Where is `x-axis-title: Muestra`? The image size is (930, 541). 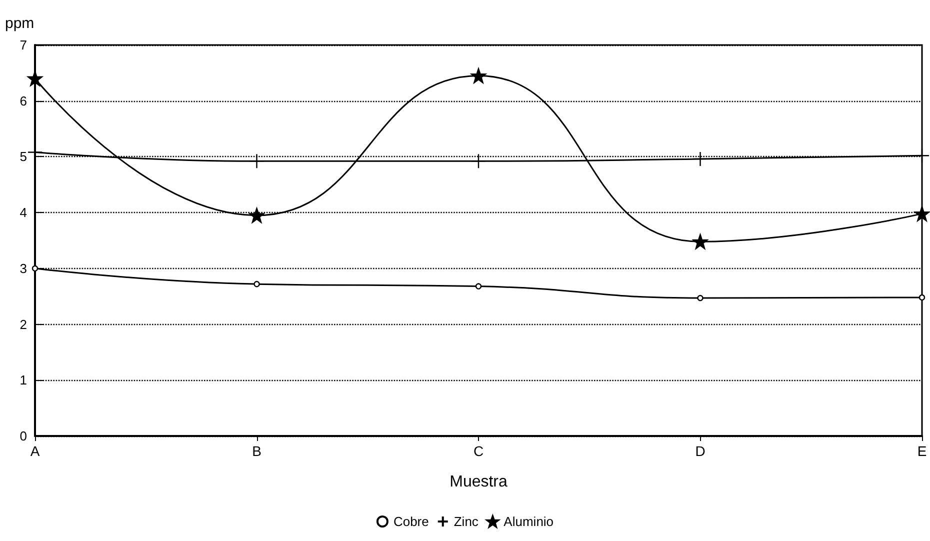 x-axis-title: Muestra is located at coordinates (479, 482).